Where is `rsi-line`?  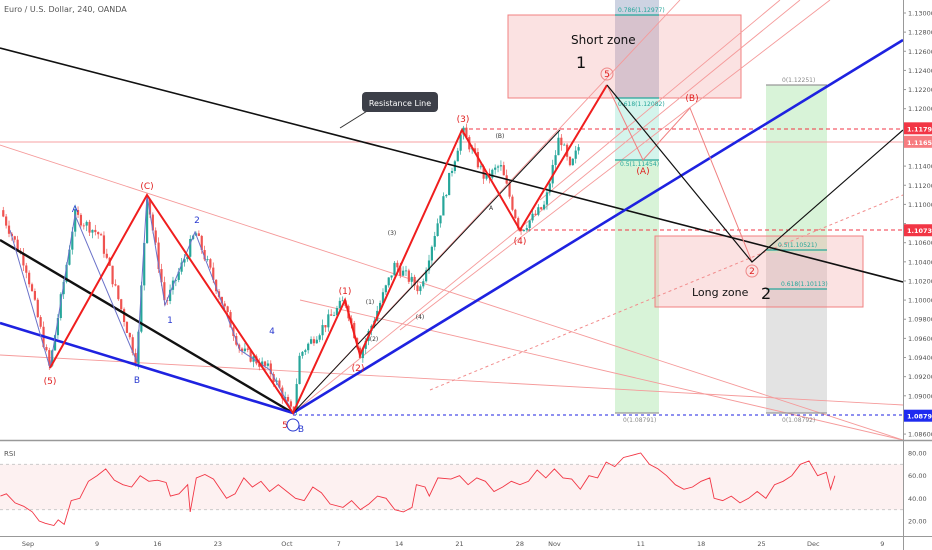 rsi-line is located at coordinates (418, 489).